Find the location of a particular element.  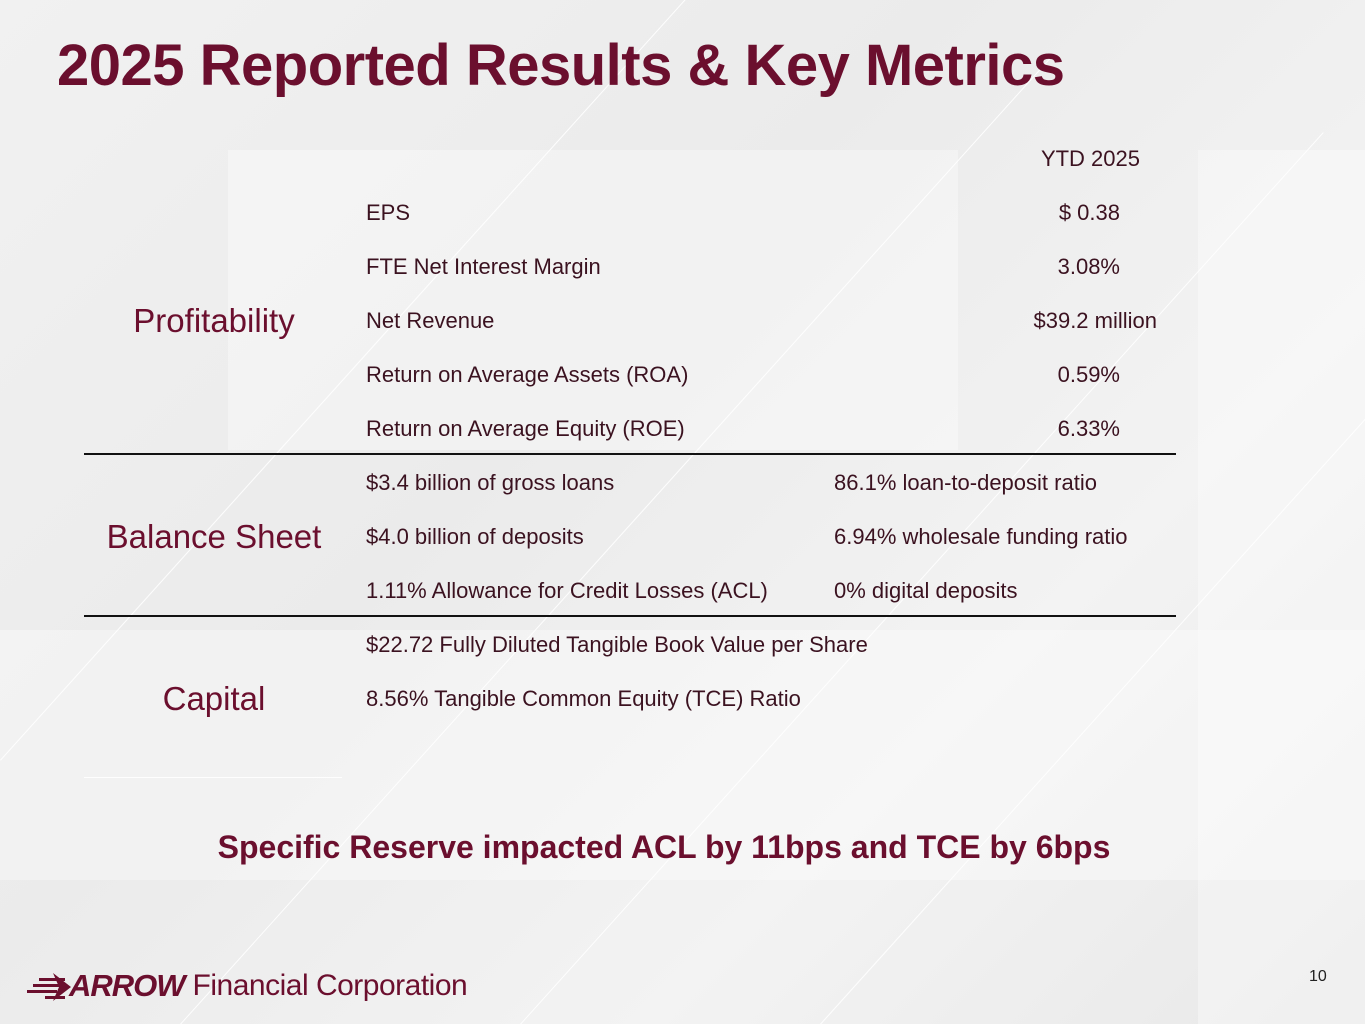

section-label-balance-sheet: Balance Sheet is located at coordinates (214, 536).